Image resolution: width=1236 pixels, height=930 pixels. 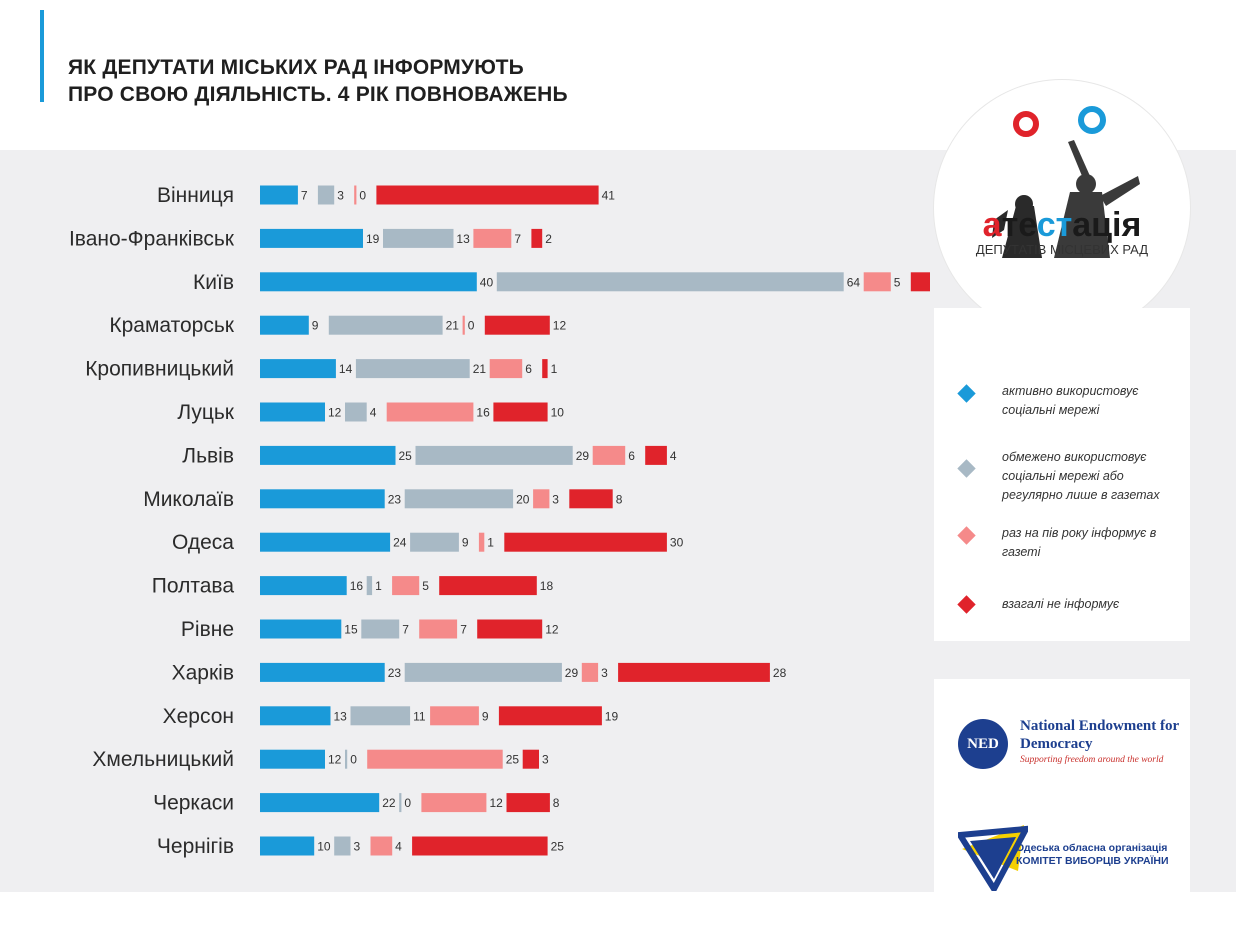 I want to click on value-label: 40, so click(x=487, y=282).